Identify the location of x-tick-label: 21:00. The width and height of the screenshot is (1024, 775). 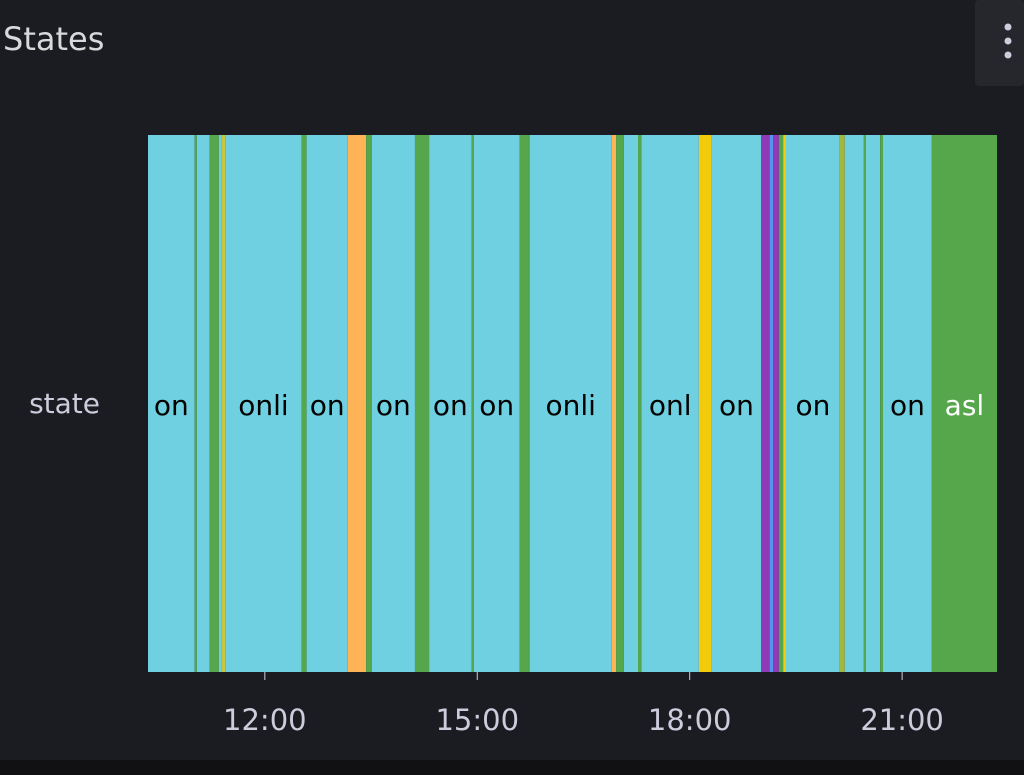
(902, 720).